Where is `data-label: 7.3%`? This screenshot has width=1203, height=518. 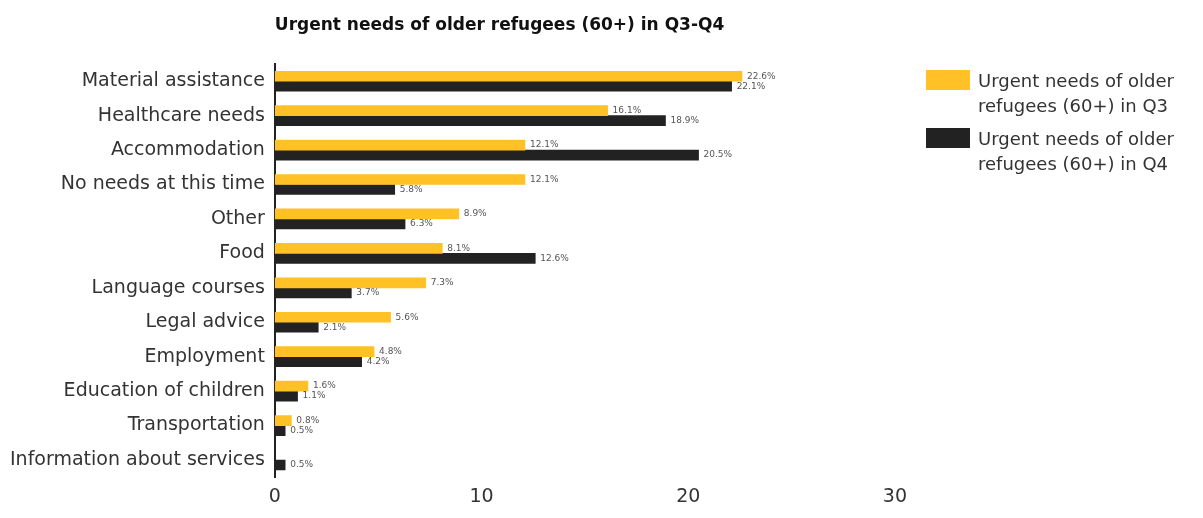
data-label: 7.3% is located at coordinates (442, 282).